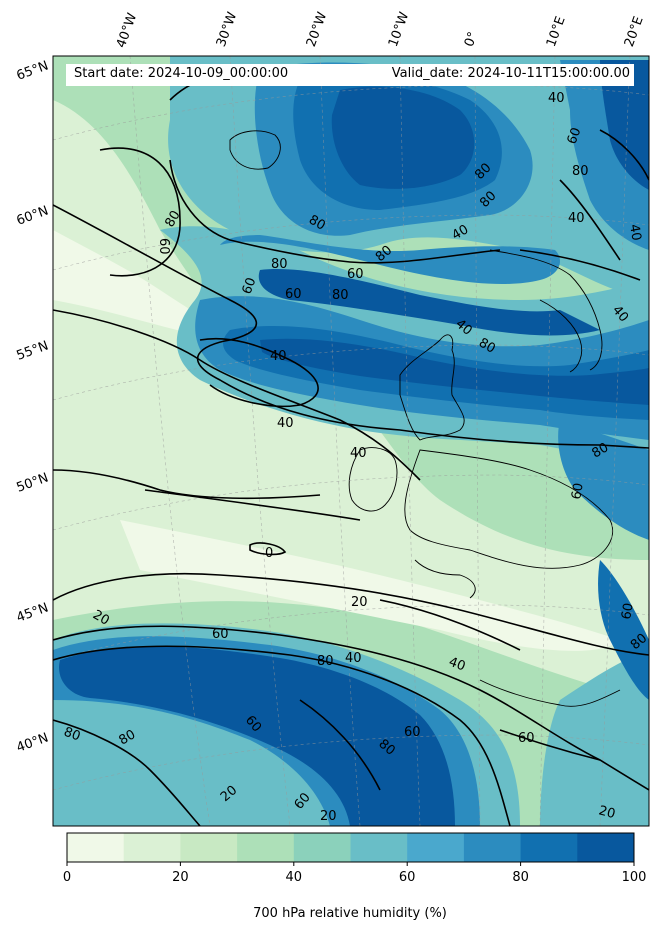 The height and width of the screenshot is (940, 659). What do you see at coordinates (67, 877) in the screenshot?
I see `colorbar-tick: 0` at bounding box center [67, 877].